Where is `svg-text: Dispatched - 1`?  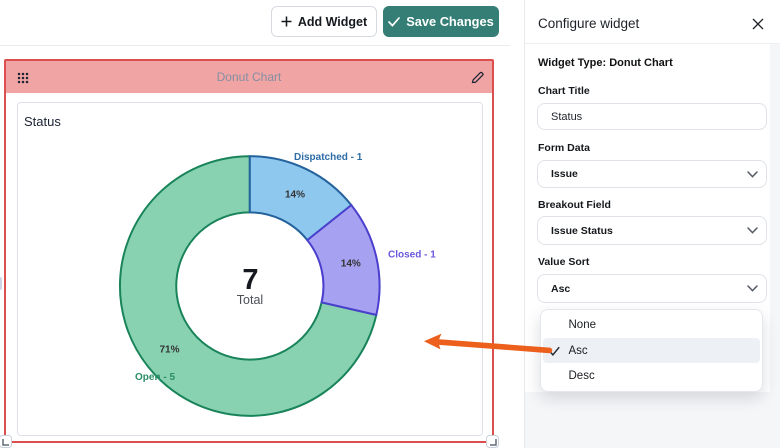 svg-text: Dispatched - 1 is located at coordinates (328, 157).